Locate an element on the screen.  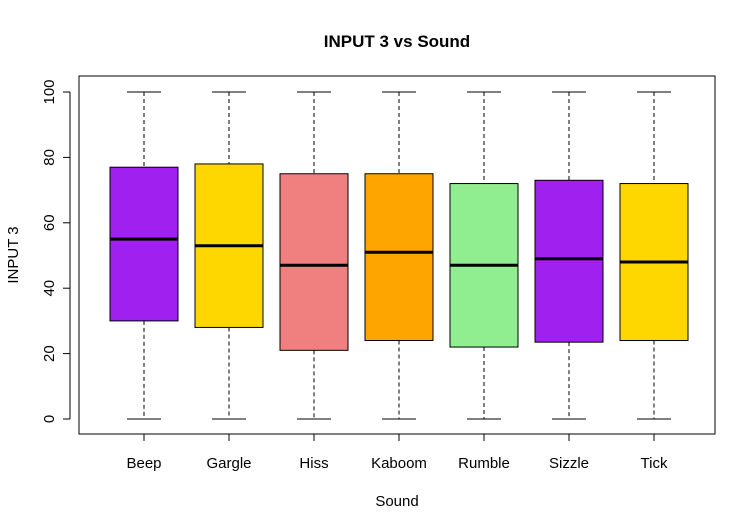
y-axis: 0 20 40 60 80 100 is located at coordinates (56, 251).